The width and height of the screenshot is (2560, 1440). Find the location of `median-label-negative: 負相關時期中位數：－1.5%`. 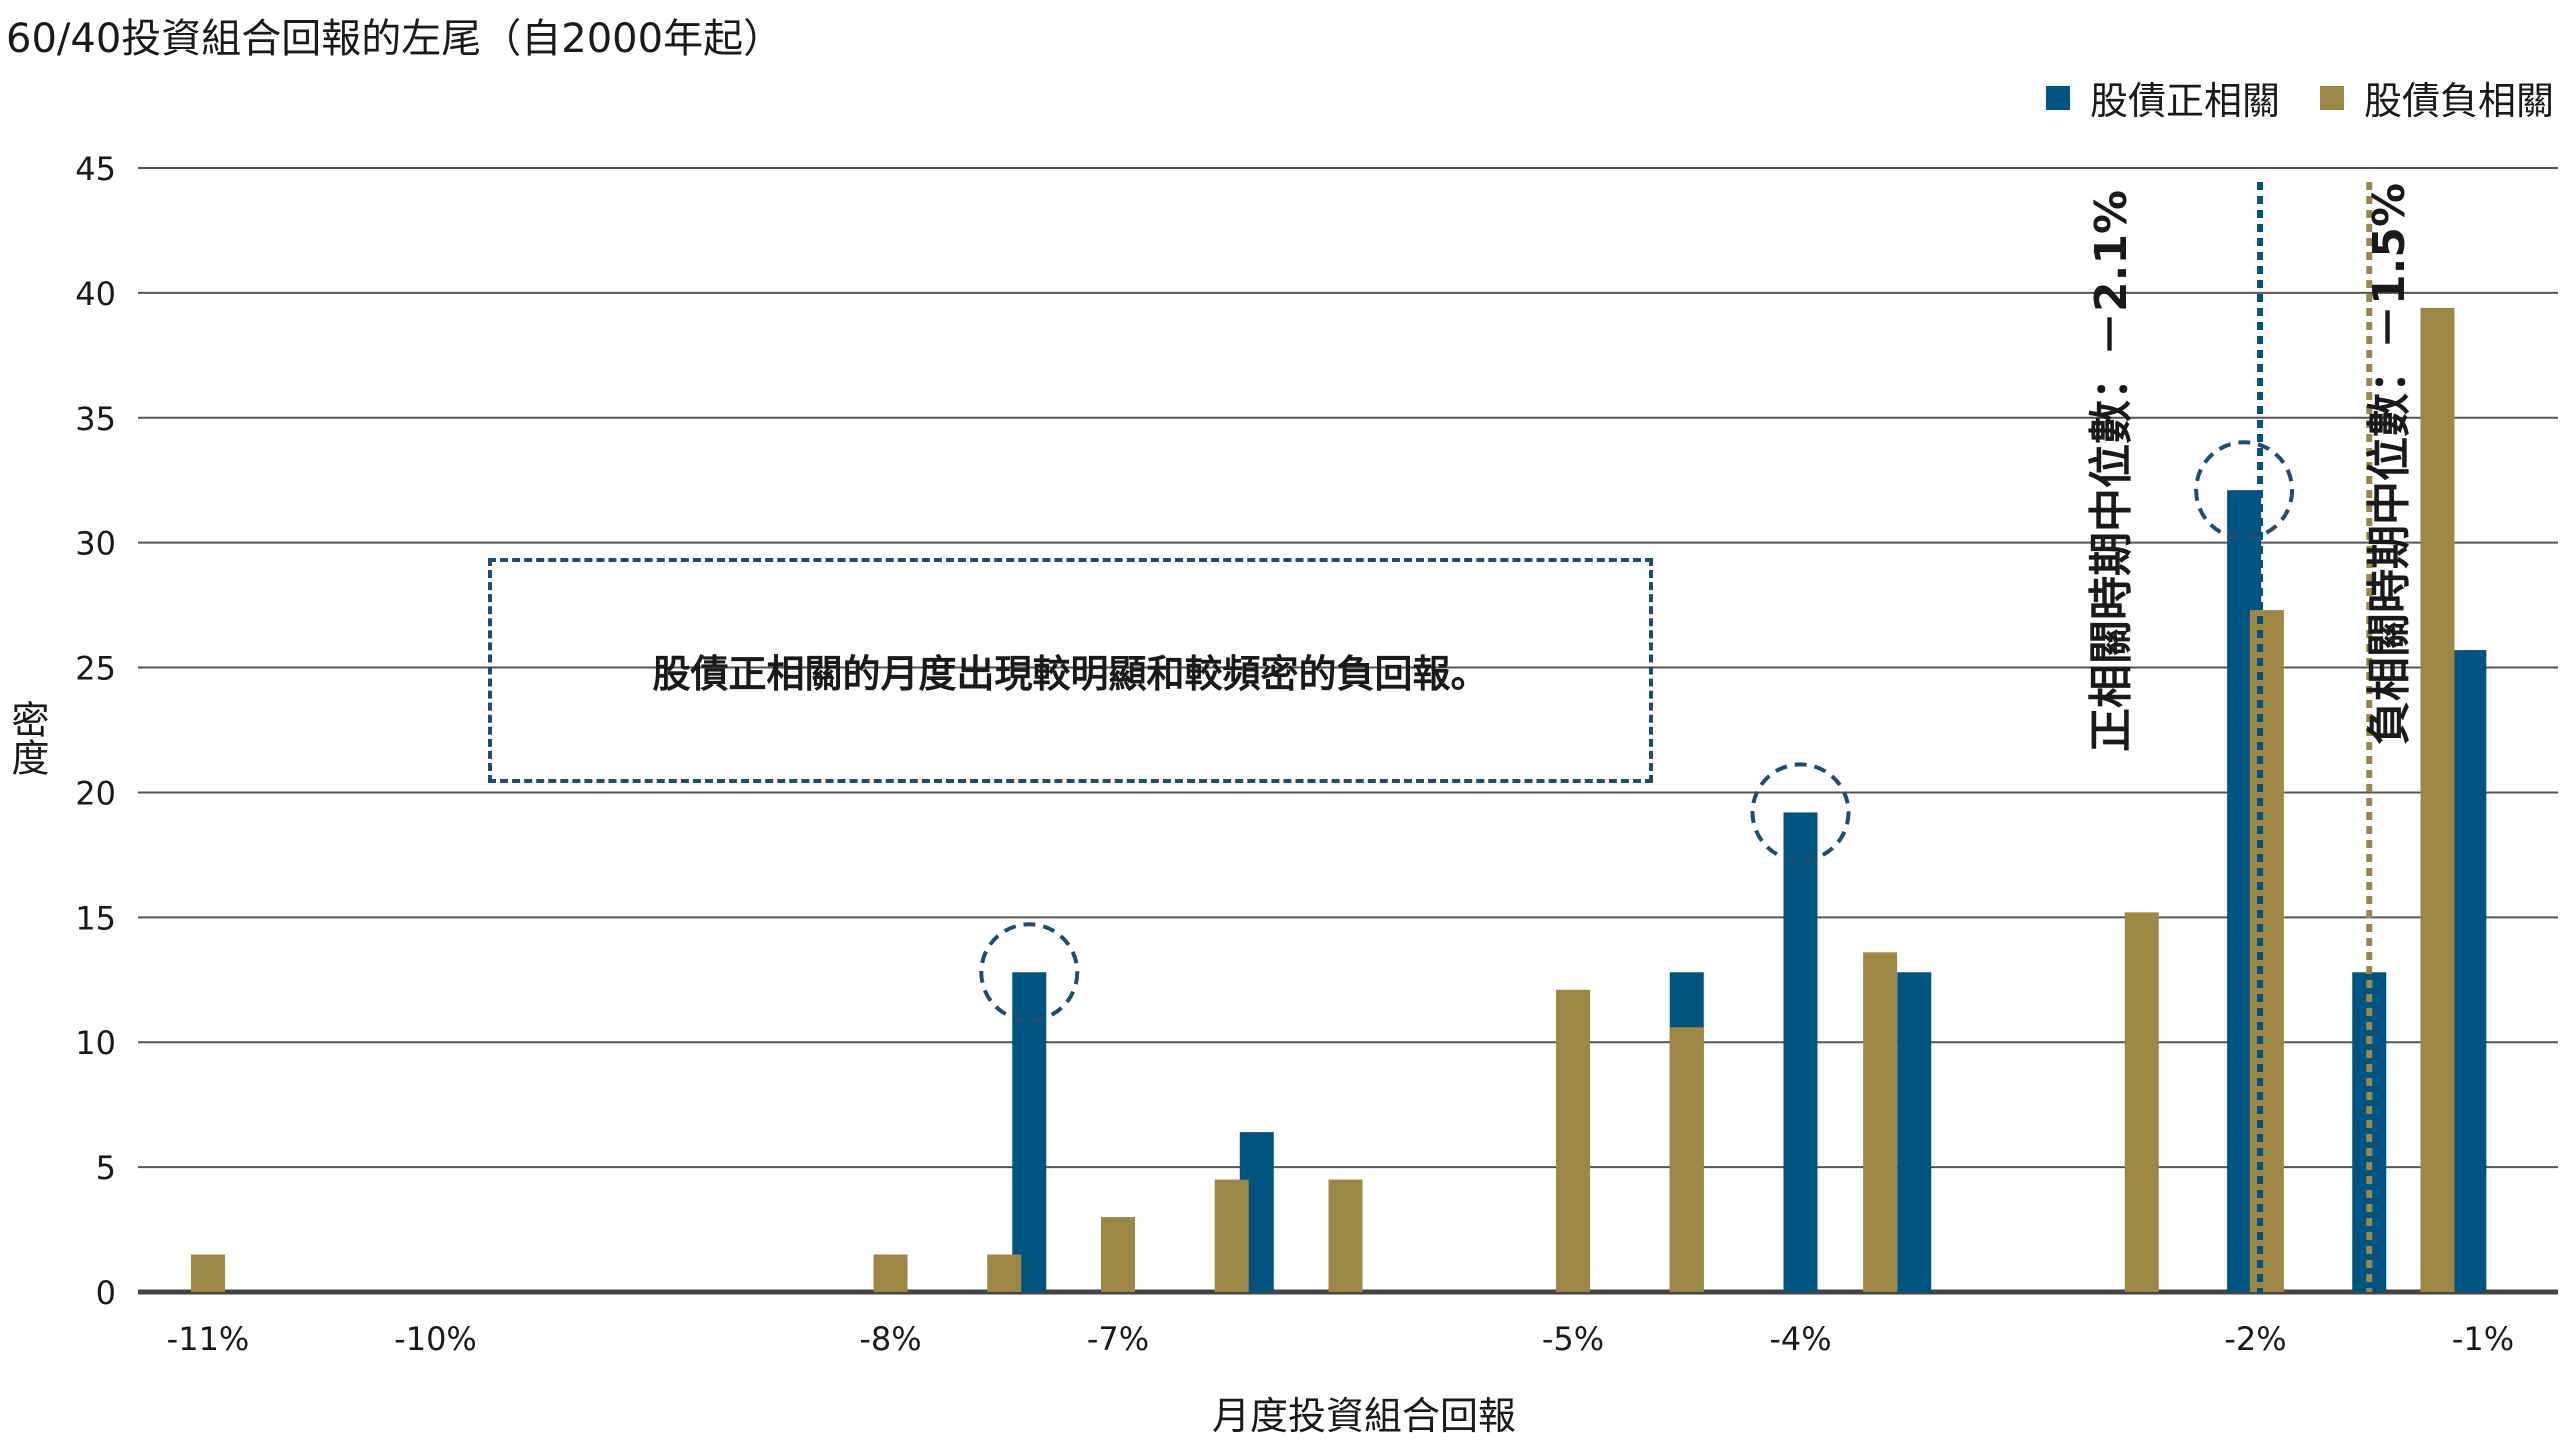

median-label-negative: 負相關時期中位數：－1.5% is located at coordinates (2389, 463).